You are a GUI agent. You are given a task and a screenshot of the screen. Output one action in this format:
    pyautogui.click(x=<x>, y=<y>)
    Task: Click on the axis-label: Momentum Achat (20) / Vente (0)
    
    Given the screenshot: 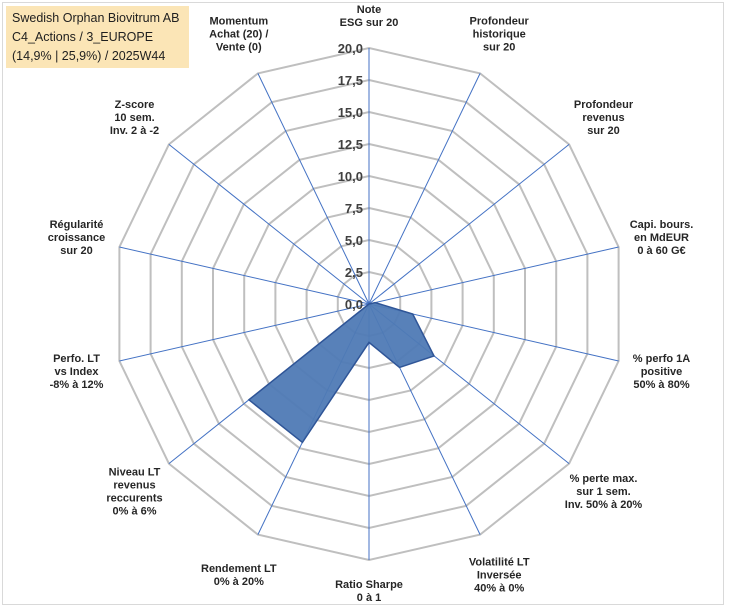 What is the action you would take?
    pyautogui.click(x=238, y=35)
    